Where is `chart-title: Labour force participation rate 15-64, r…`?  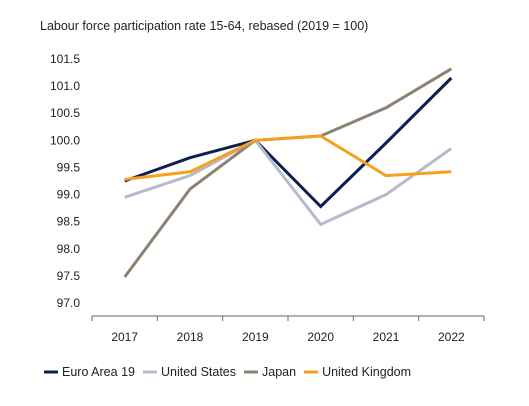
chart-title: Labour force participation rate 15-64, r… is located at coordinates (204, 26).